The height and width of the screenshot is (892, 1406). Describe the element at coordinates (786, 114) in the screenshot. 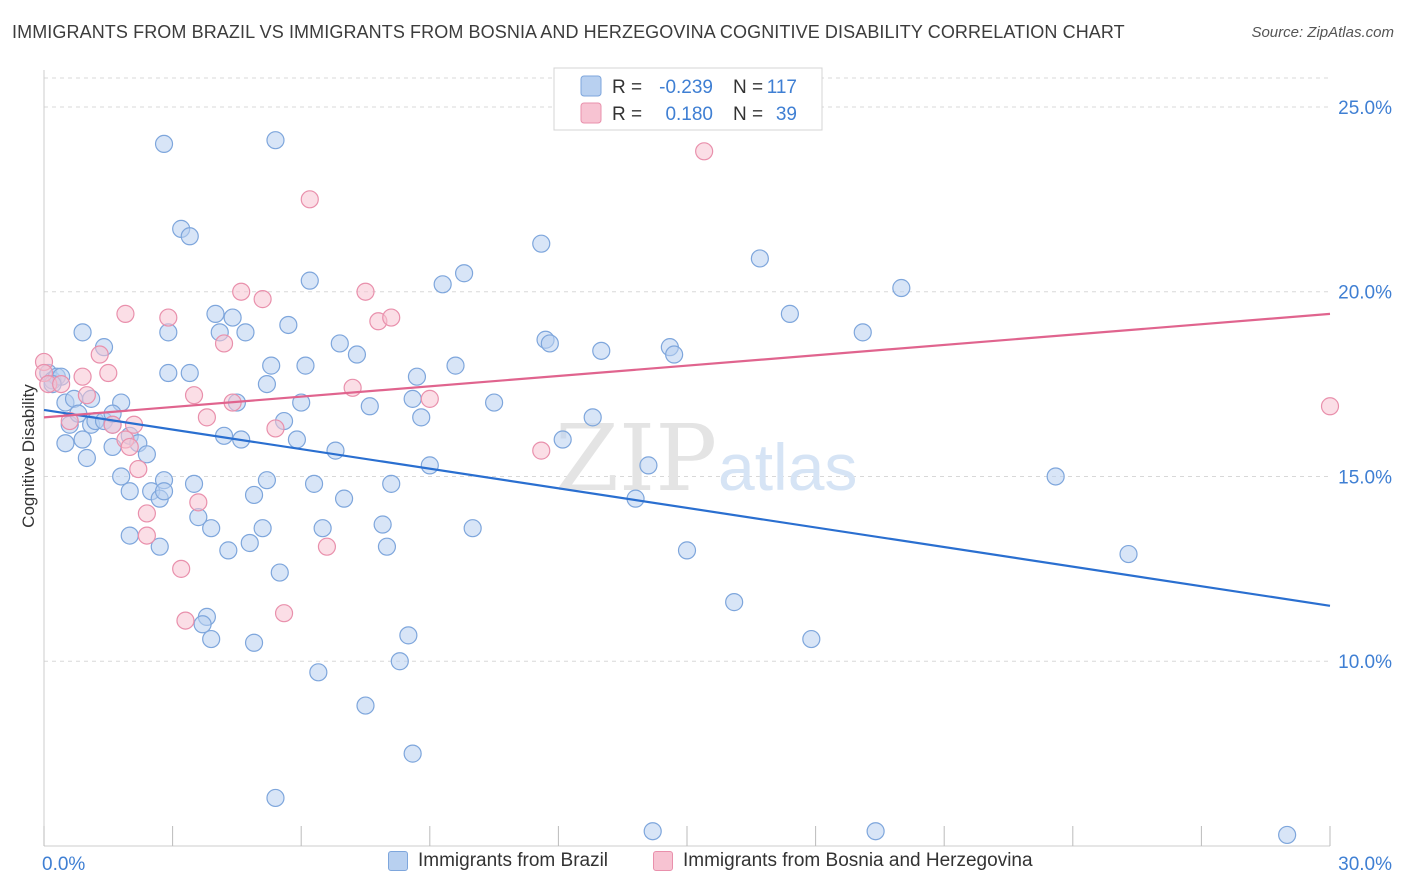

I see `stats-n-value: 39` at that location.